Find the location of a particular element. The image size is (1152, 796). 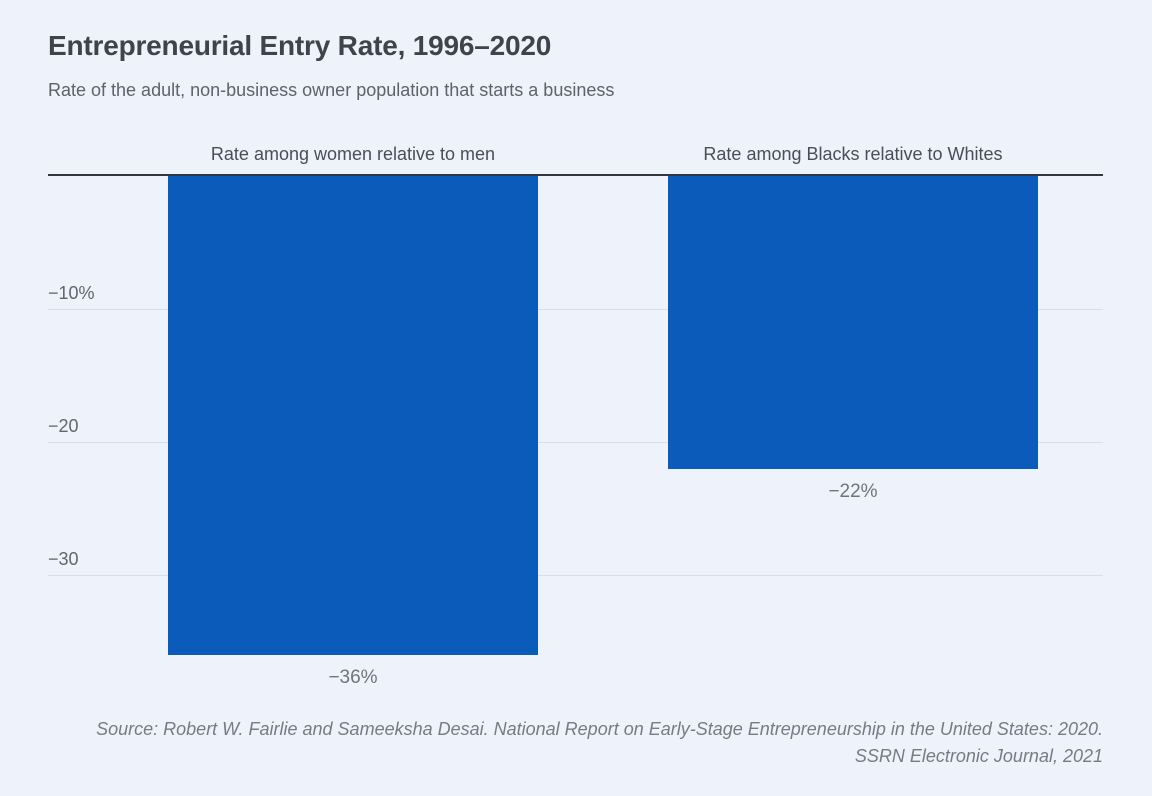

gridline--20 is located at coordinates (575, 442).